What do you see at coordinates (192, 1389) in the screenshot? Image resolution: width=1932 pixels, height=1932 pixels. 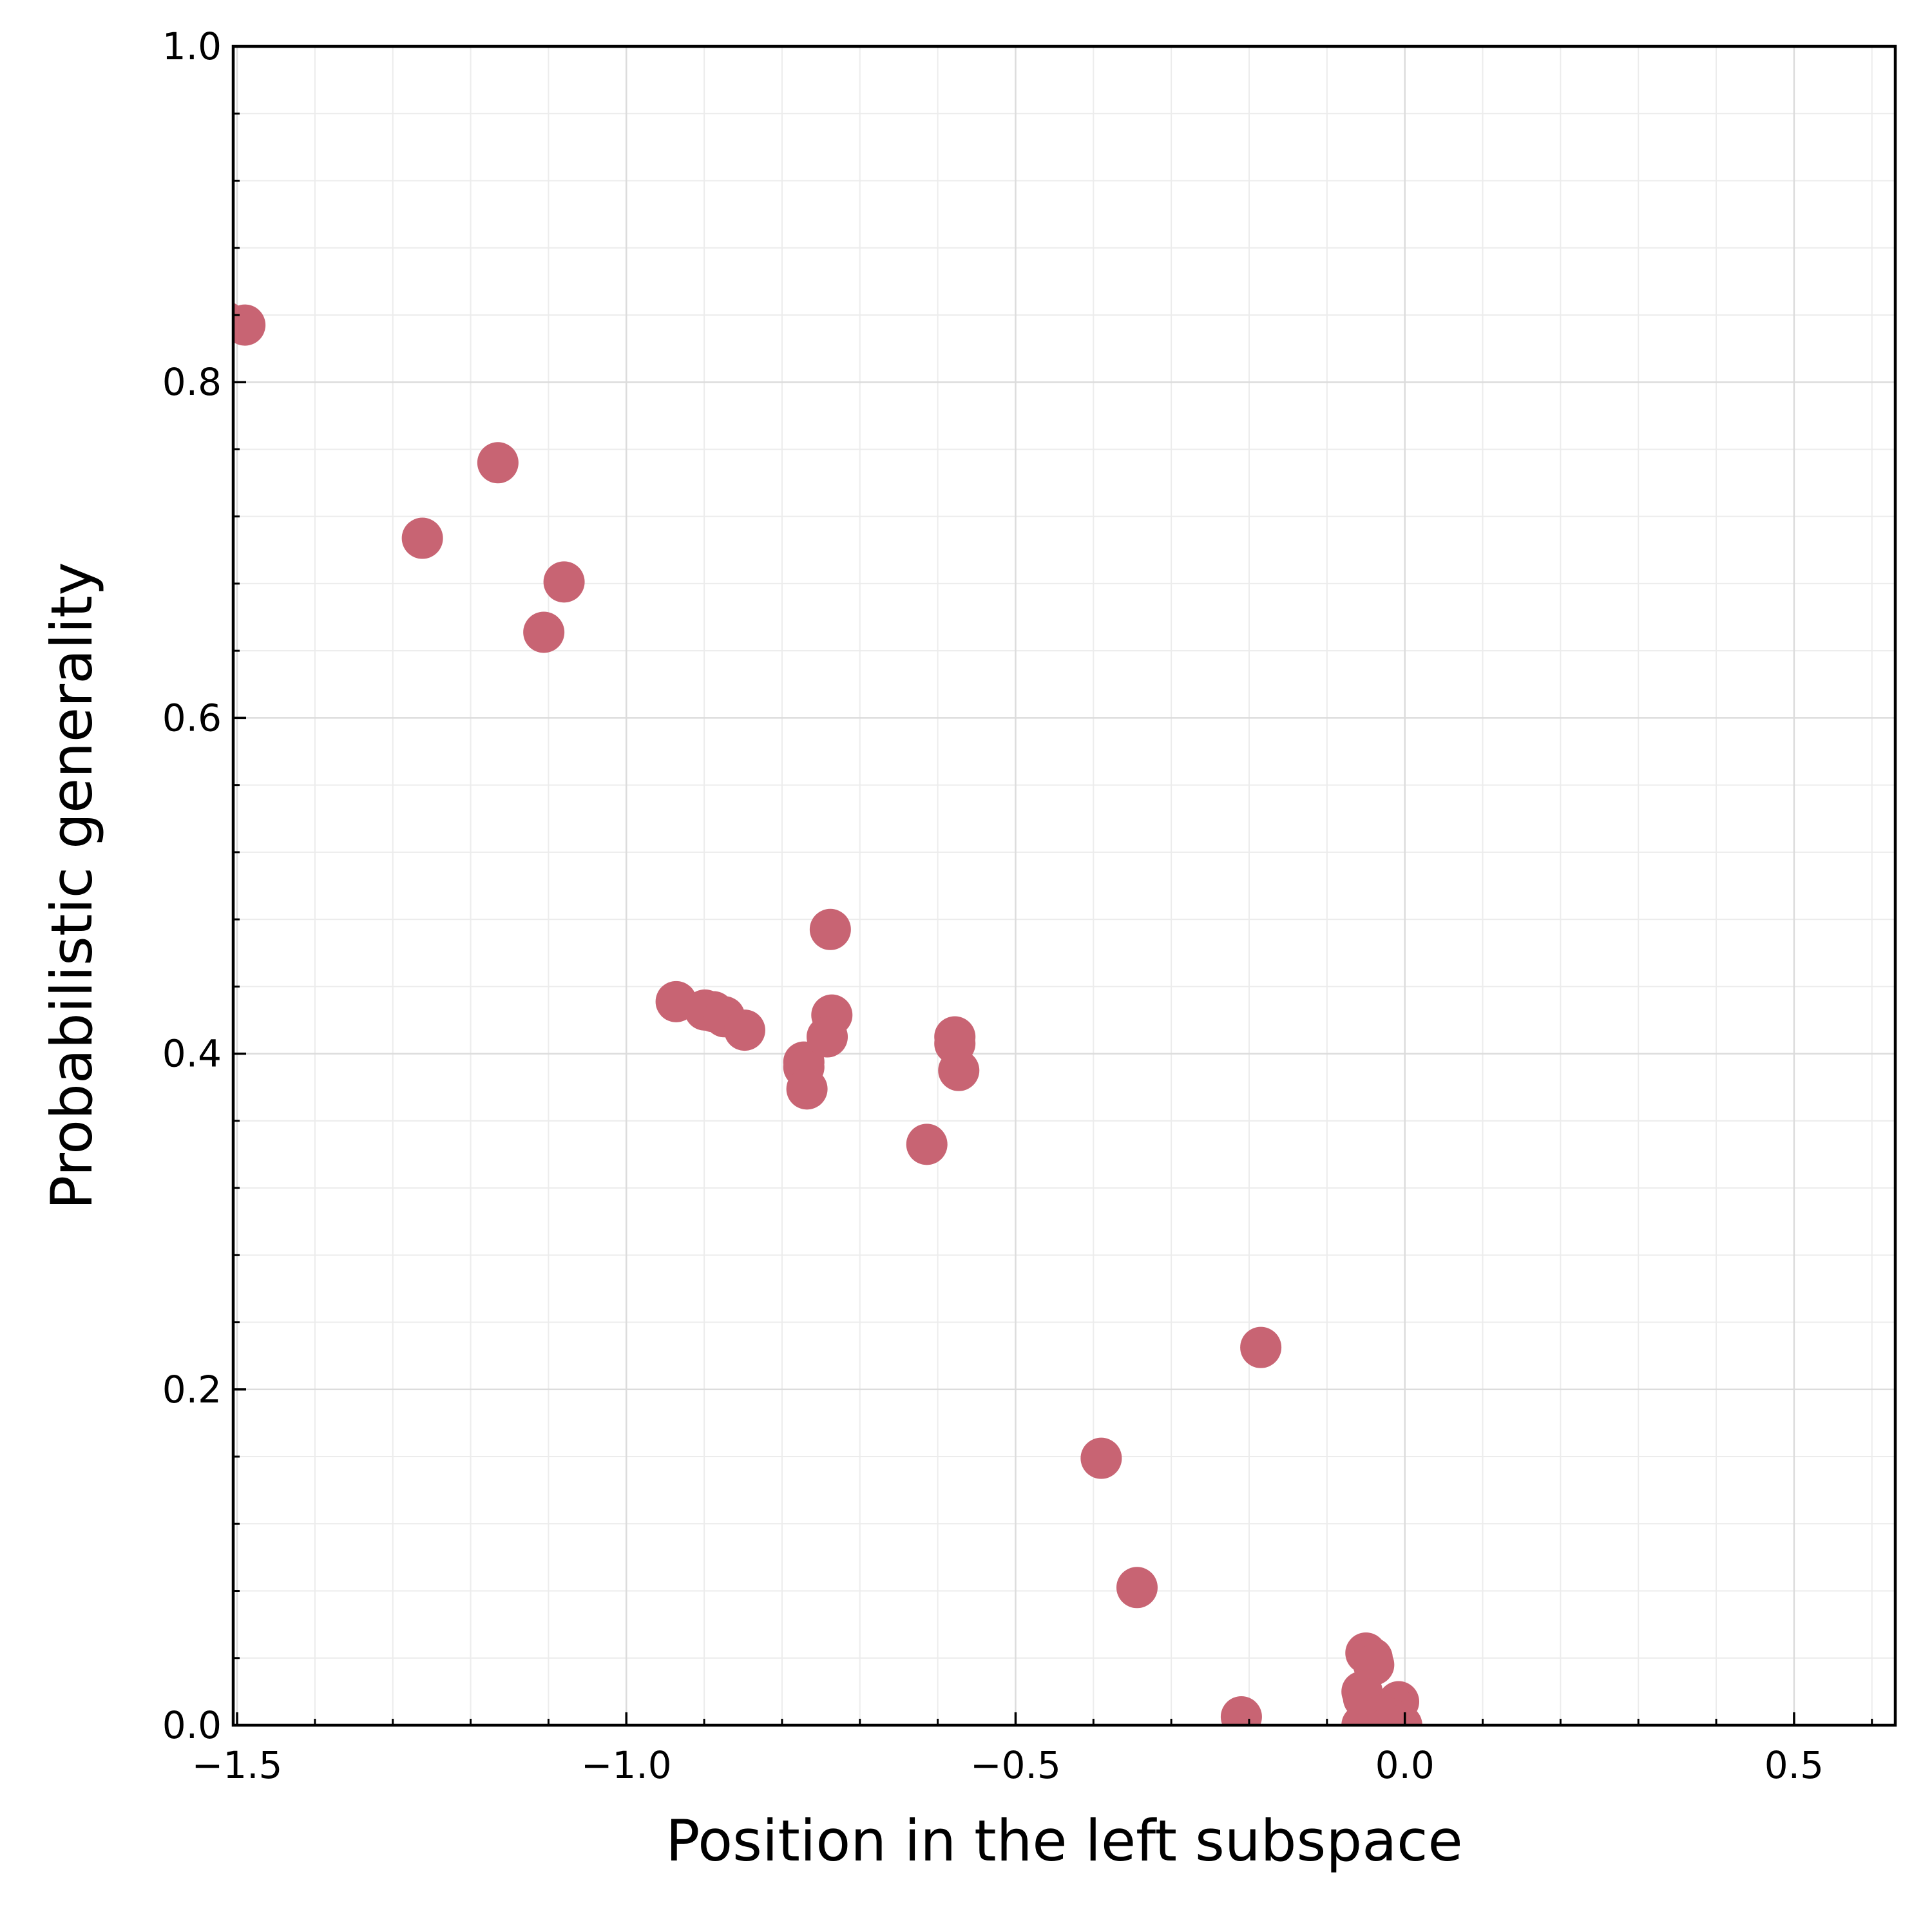 I see `y-tick-label: 0.2` at bounding box center [192, 1389].